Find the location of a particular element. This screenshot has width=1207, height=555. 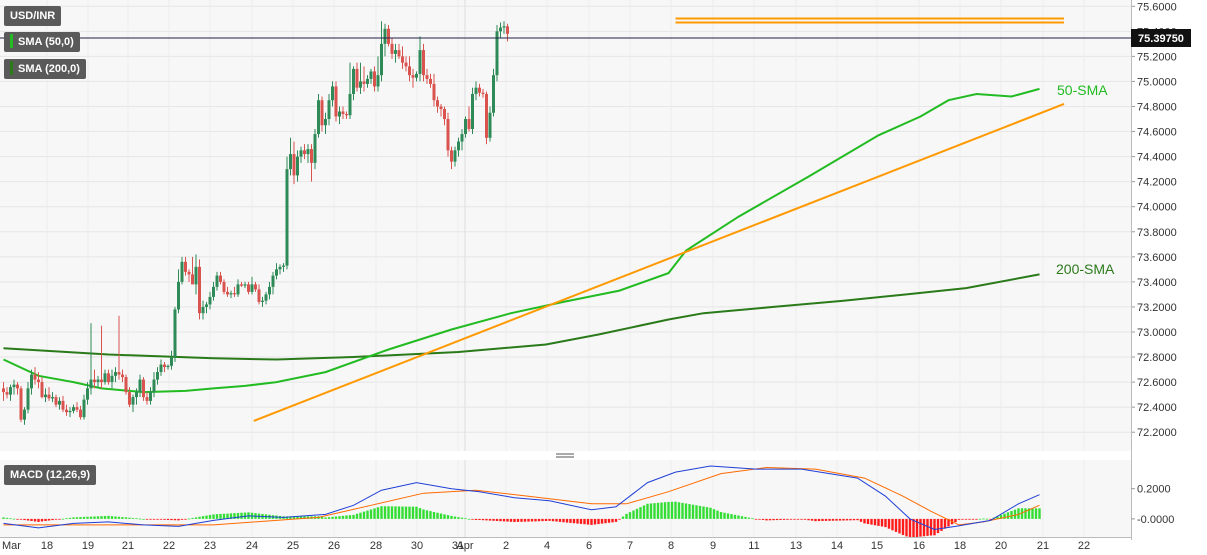

pane-splitter-handle is located at coordinates (565, 455).